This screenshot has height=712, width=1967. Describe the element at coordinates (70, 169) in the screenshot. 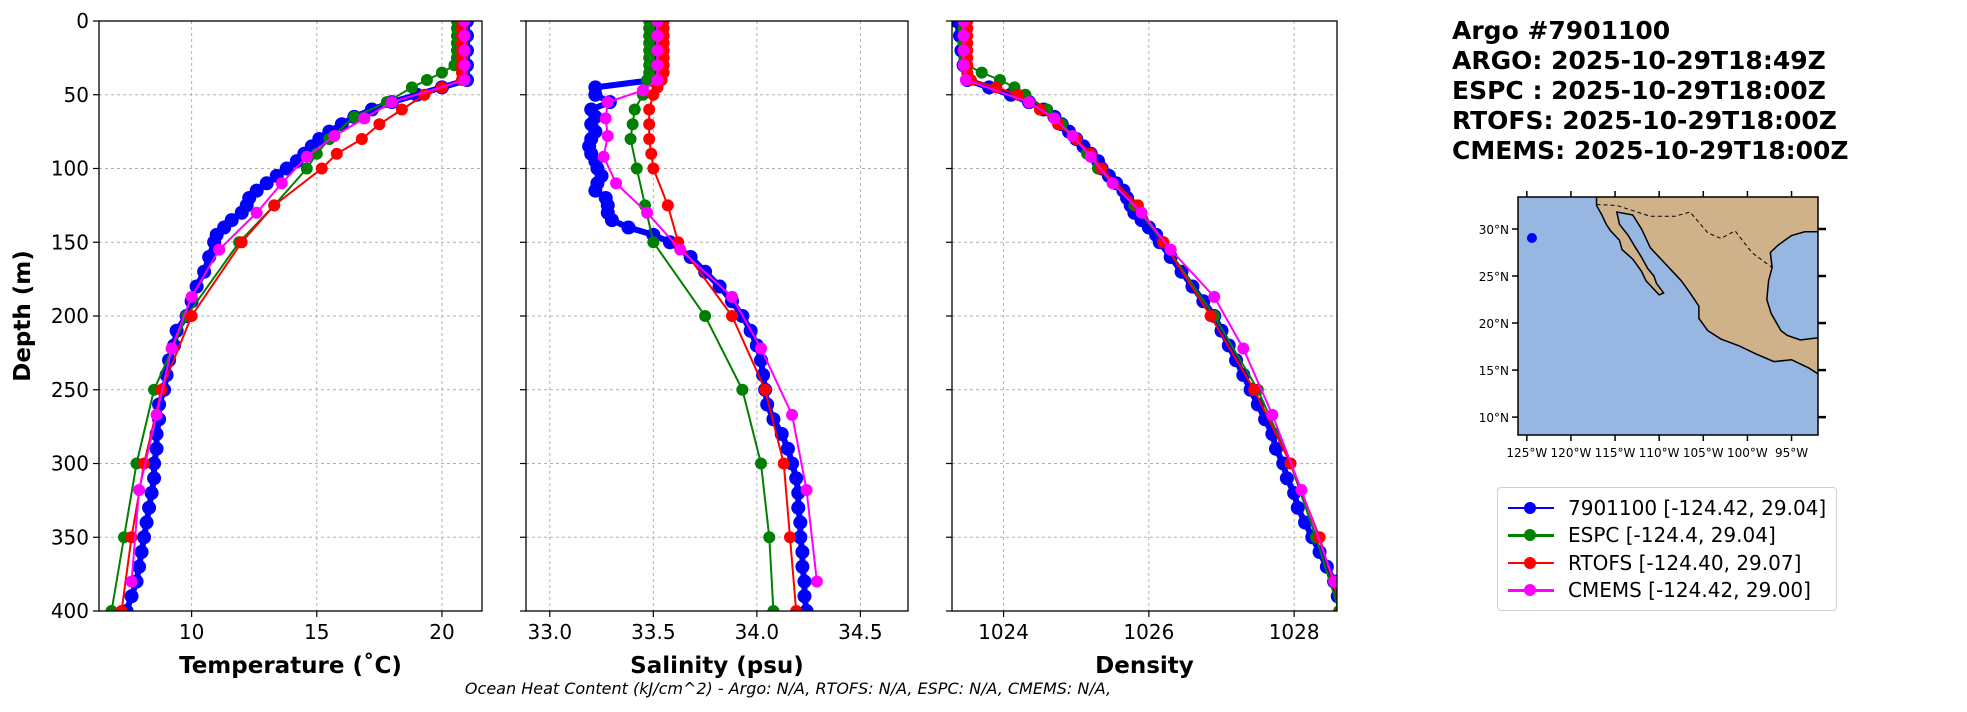

I see `y-tick-label: 100` at that location.